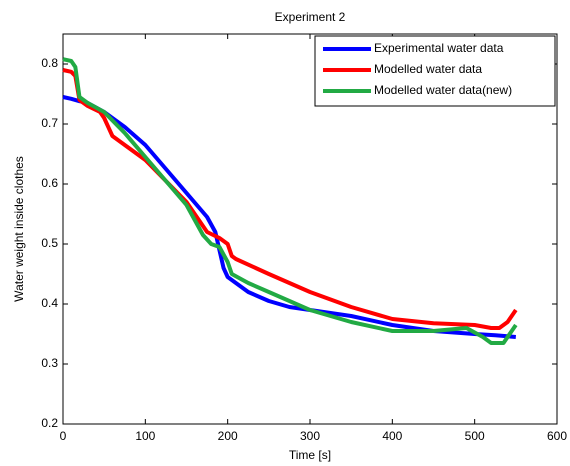 The width and height of the screenshot is (570, 466). I want to click on x-axis-label: Time [s], so click(310, 455).